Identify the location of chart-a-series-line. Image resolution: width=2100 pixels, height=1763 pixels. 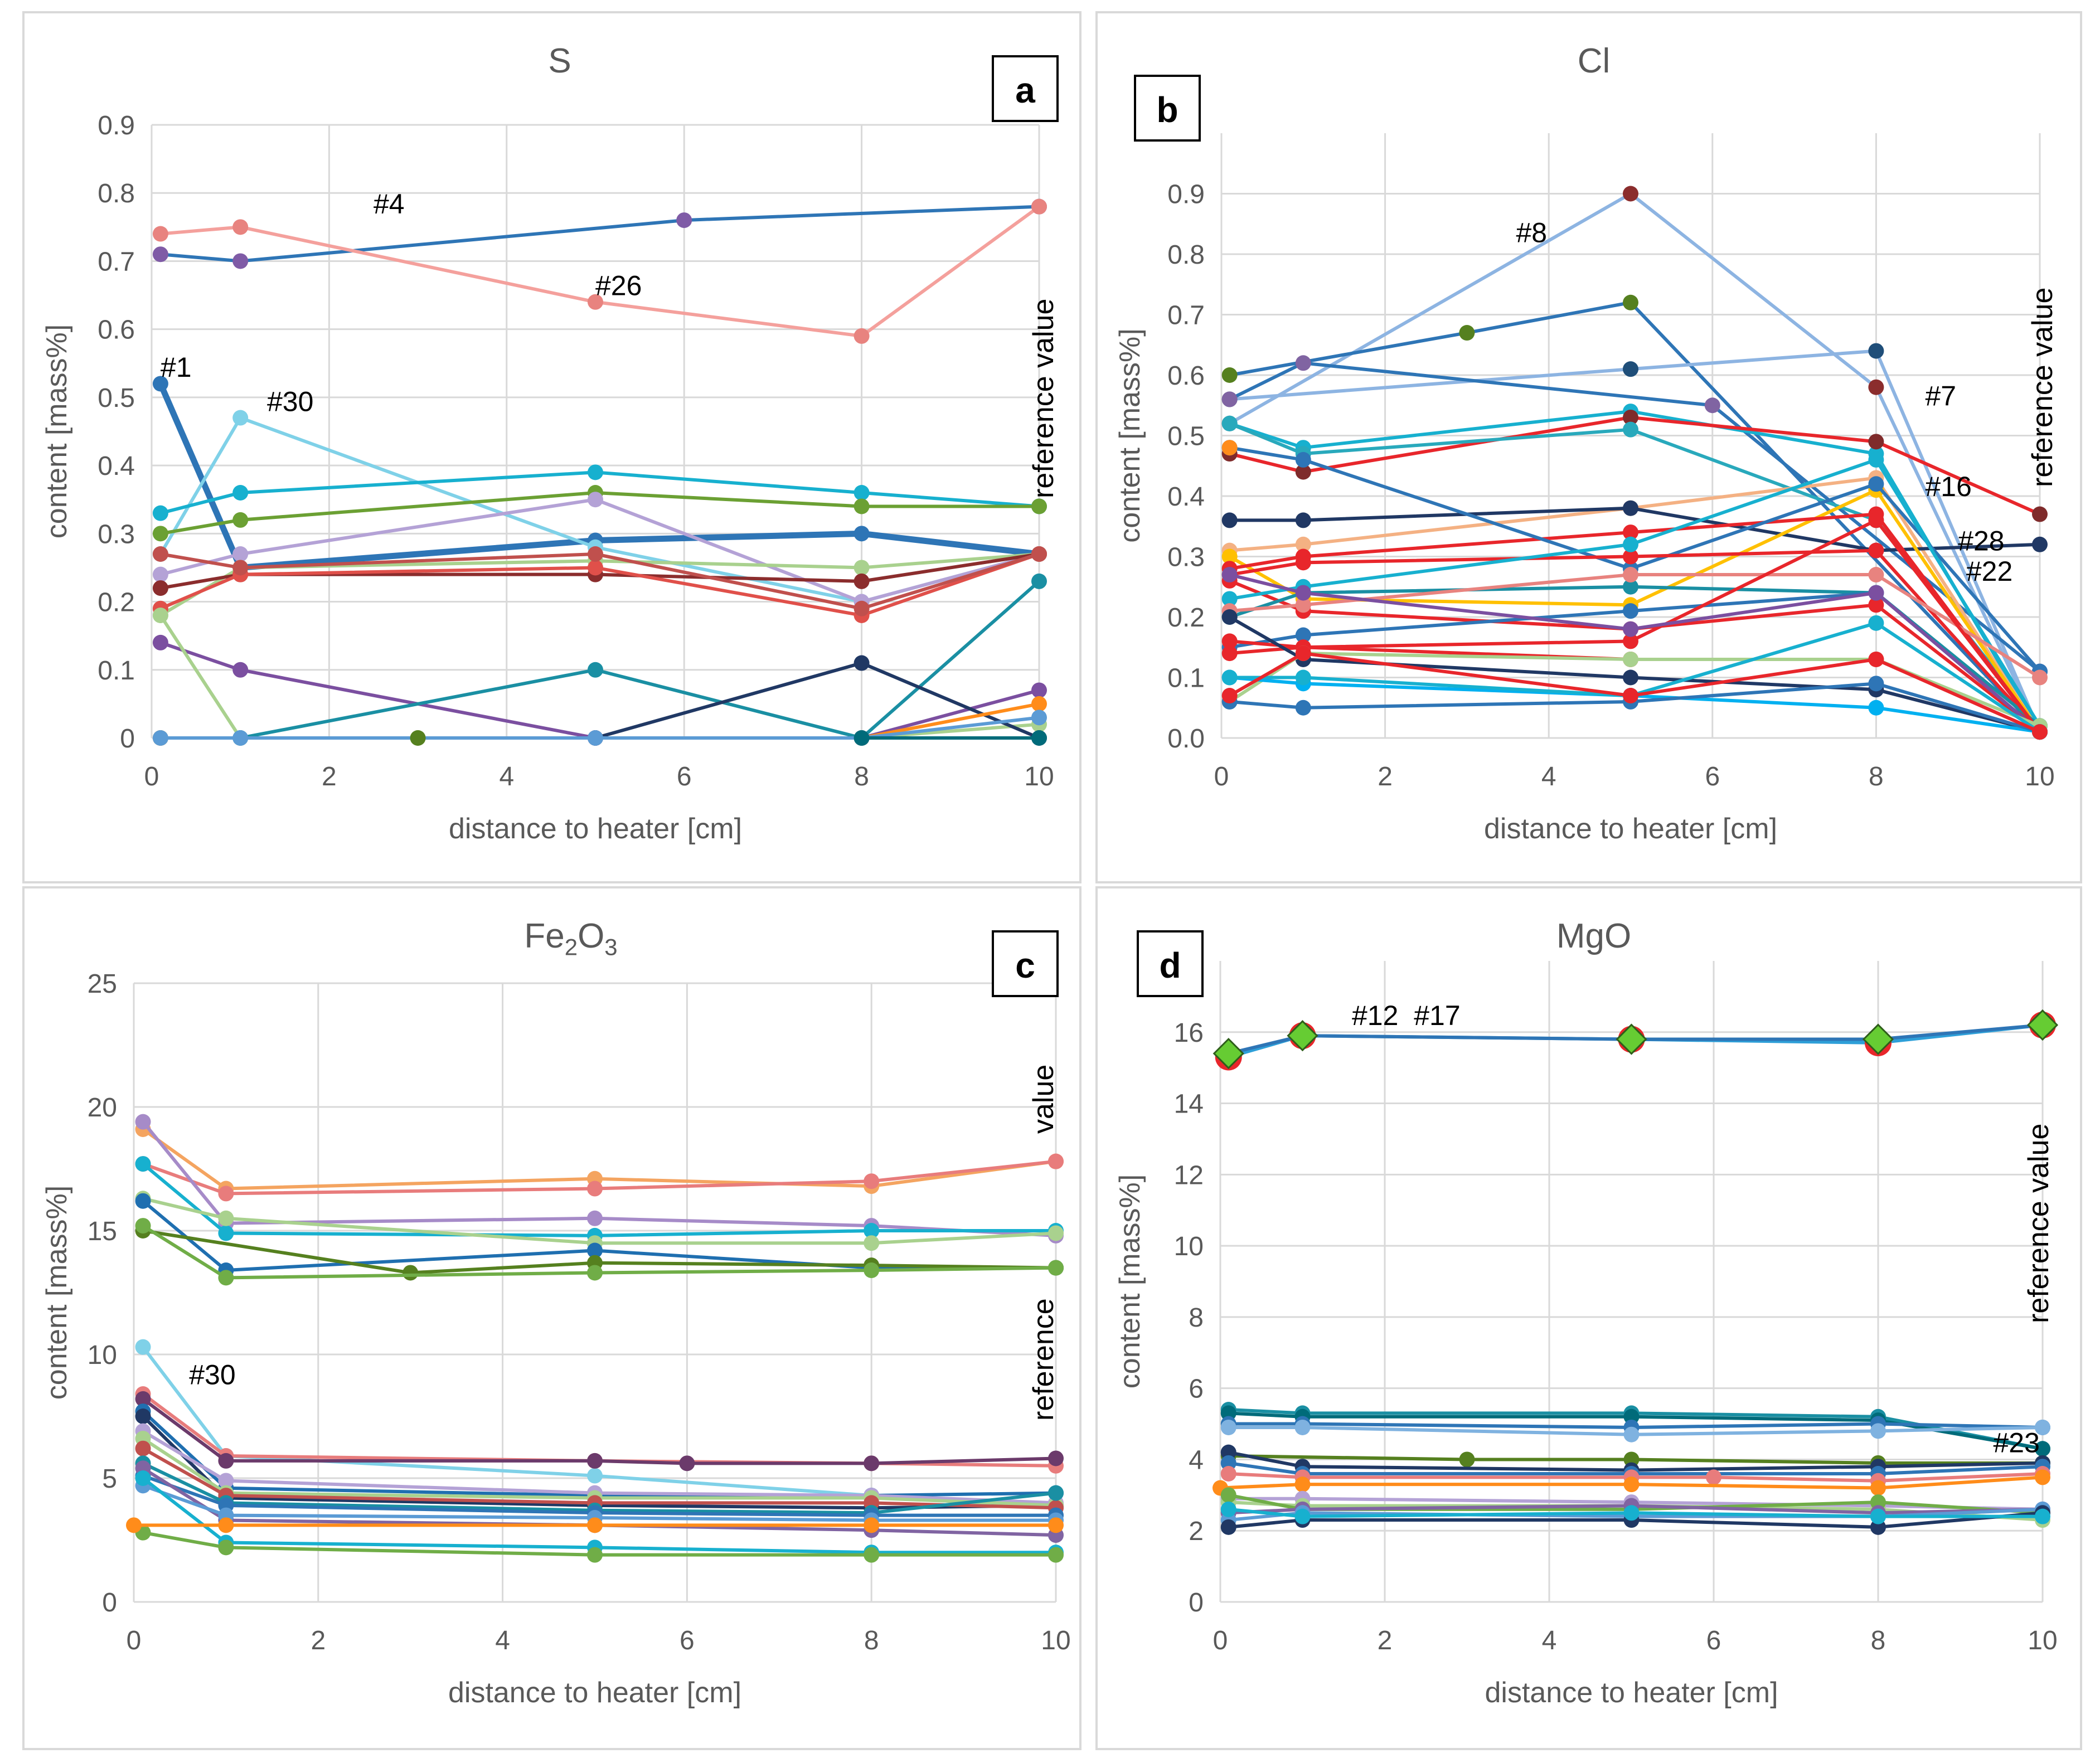
(599, 677).